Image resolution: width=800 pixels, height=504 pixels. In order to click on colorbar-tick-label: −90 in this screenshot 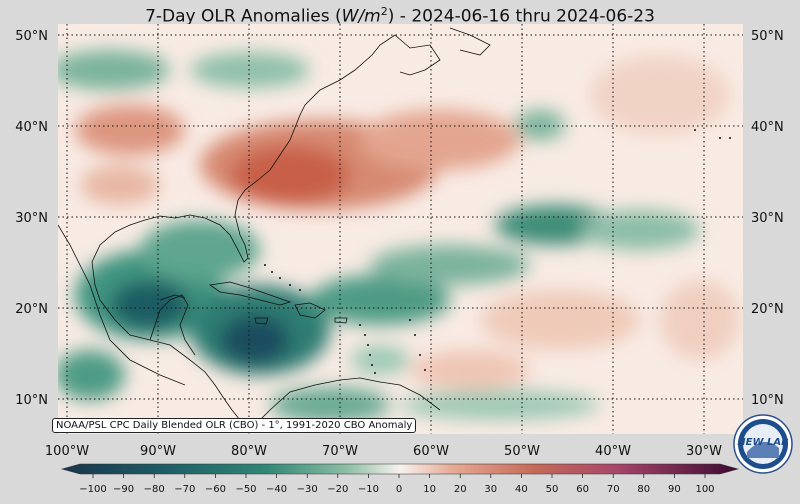, I will do `click(123, 489)`.